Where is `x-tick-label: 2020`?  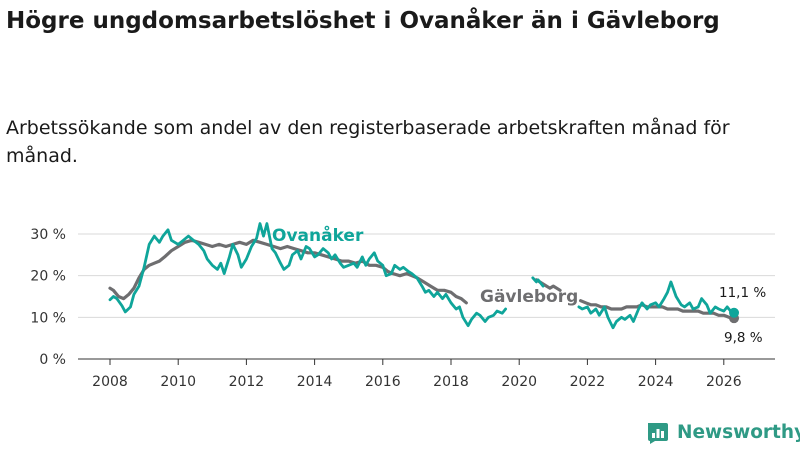
x-tick-label: 2020 is located at coordinates (519, 382).